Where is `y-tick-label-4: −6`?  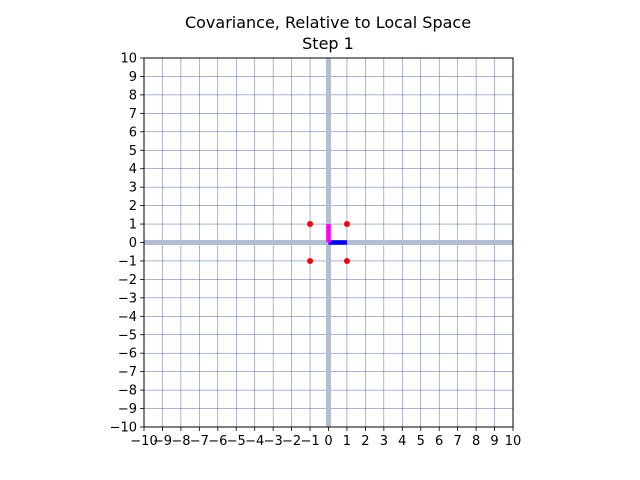 y-tick-label-4: −6 is located at coordinates (127, 354).